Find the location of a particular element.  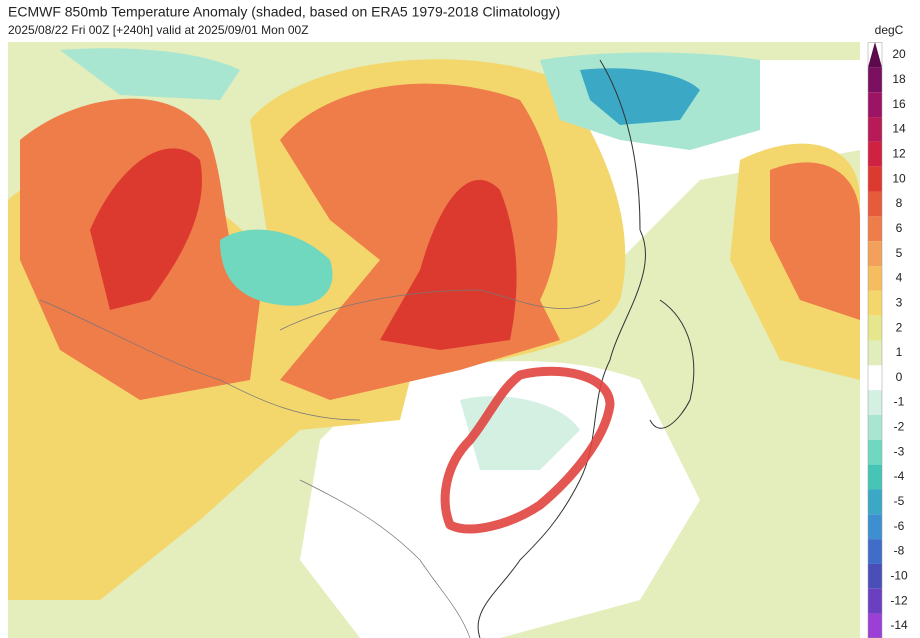

colorbar-label: 5 is located at coordinates (899, 253).